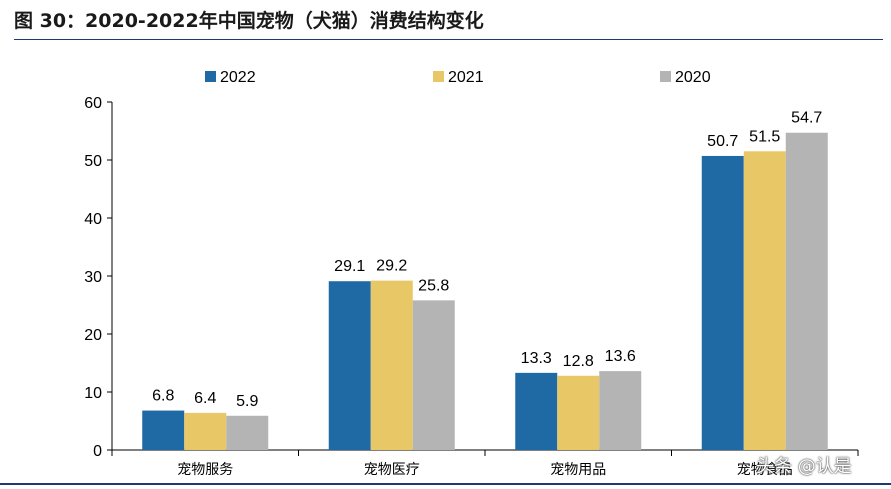 The width and height of the screenshot is (891, 489). Describe the element at coordinates (806, 118) in the screenshot. I see `data-label: 54.7` at that location.